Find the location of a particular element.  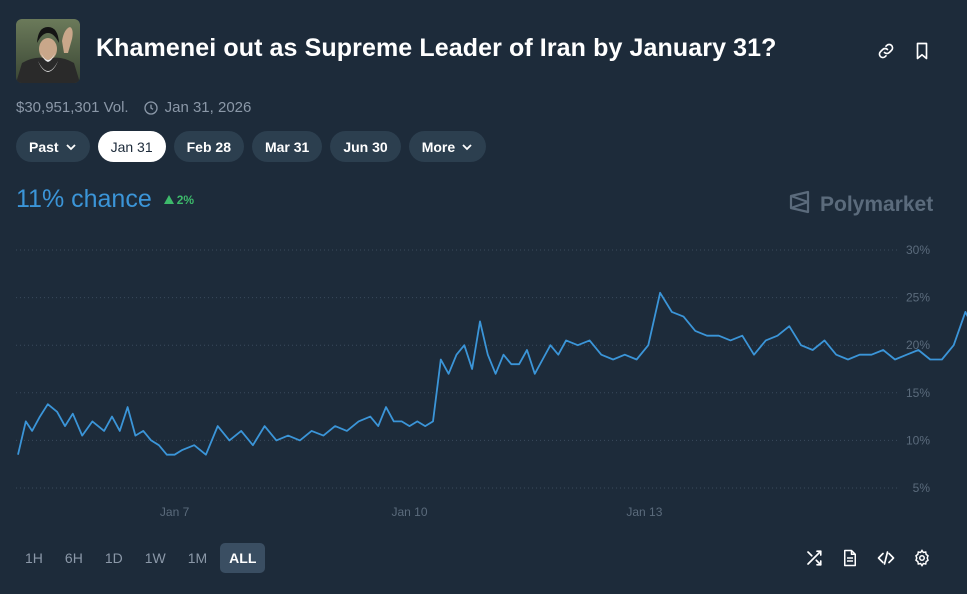

tab-label: Jan 31 is located at coordinates (131, 146).